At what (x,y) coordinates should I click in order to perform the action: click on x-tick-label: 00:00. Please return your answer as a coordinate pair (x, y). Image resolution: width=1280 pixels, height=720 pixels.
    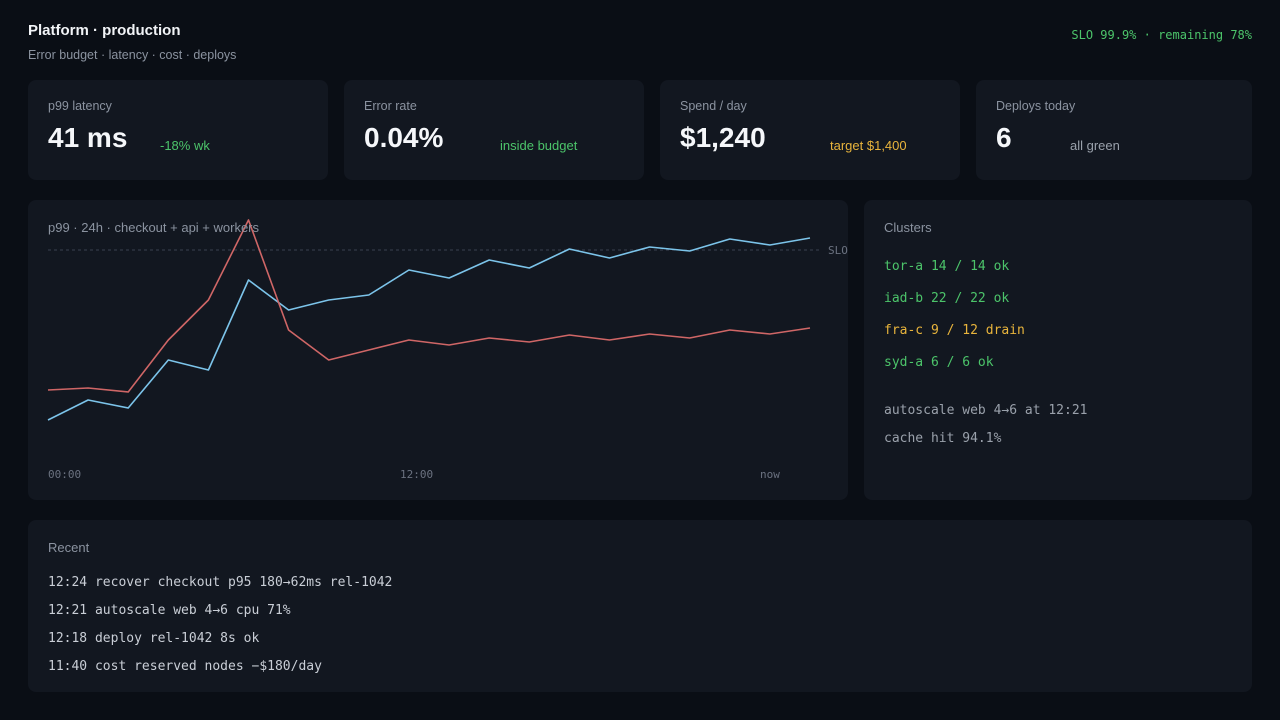
    Looking at the image, I should click on (64, 474).